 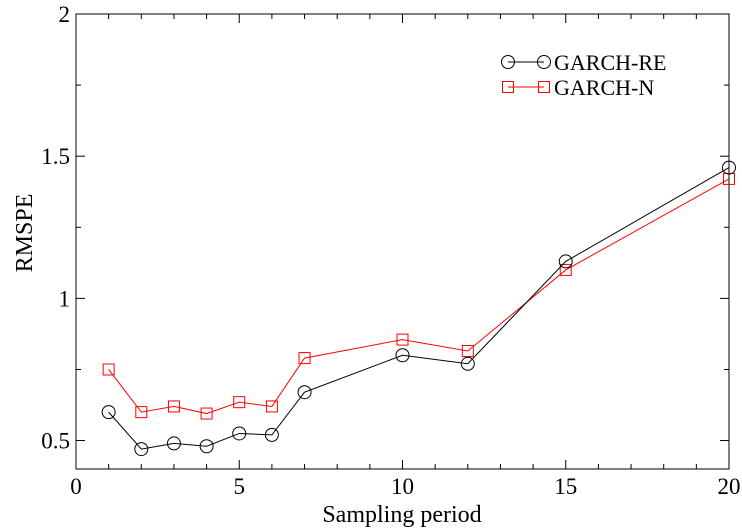 What do you see at coordinates (610, 62) in the screenshot?
I see `legend-label-garch-re: GARCH-RE` at bounding box center [610, 62].